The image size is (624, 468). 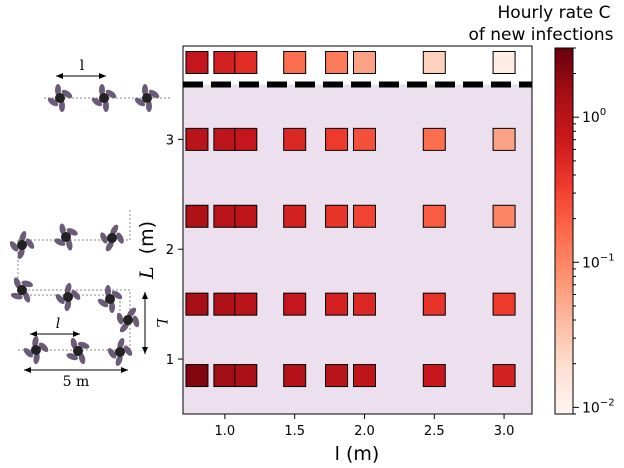 I want to click on x-axis-ticks: 1.0 1.5 2.0 2.5 3.0, so click(x=365, y=426).